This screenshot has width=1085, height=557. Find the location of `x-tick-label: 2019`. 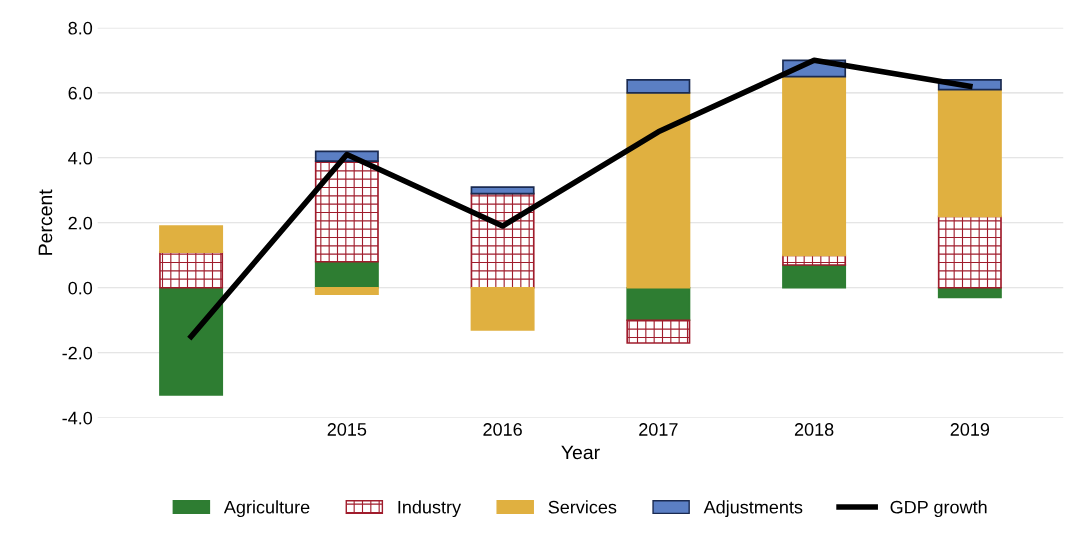

x-tick-label: 2019 is located at coordinates (970, 429).